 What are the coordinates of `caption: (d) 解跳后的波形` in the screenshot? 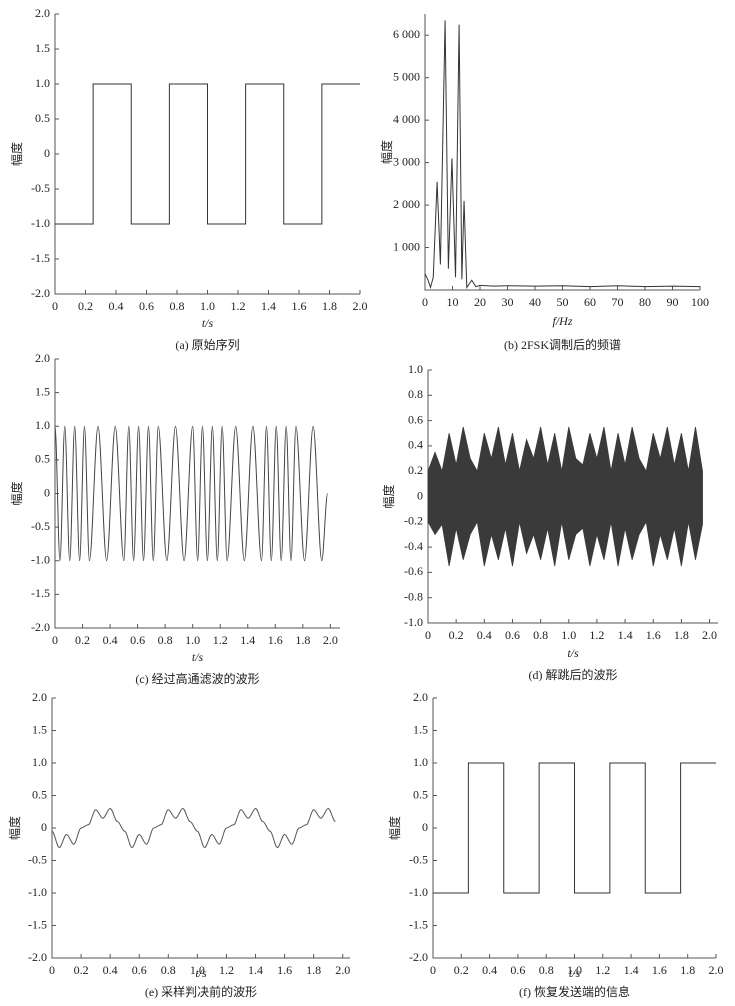 It's located at (573, 674).